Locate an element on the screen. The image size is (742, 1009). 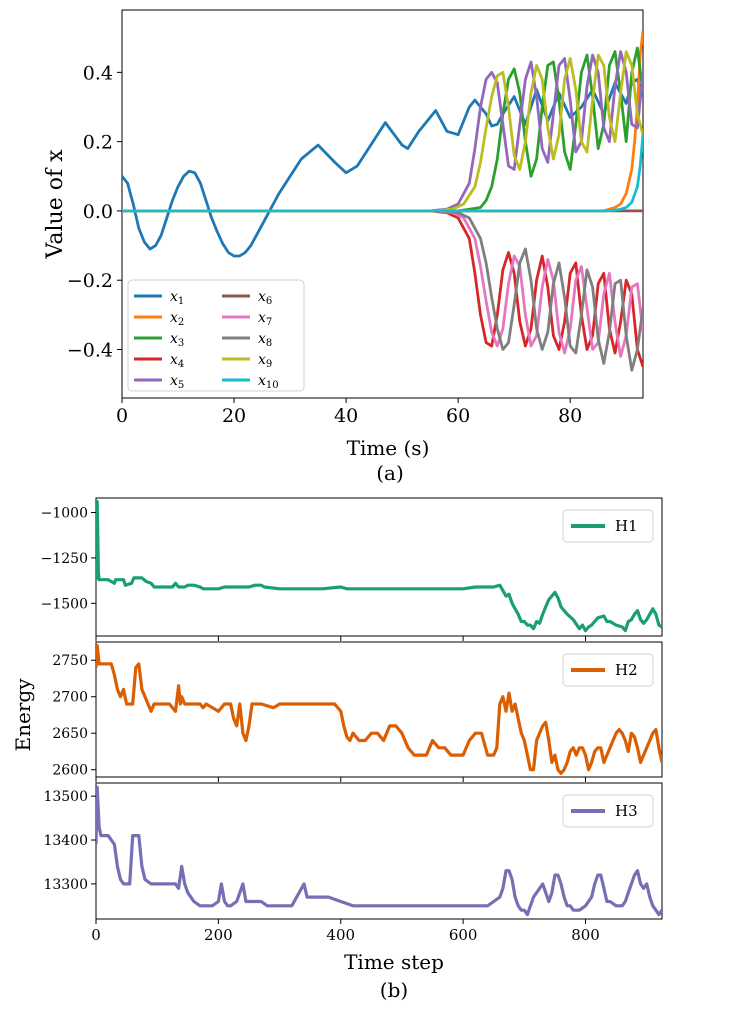
x-tick-label: 20 is located at coordinates (234, 416).